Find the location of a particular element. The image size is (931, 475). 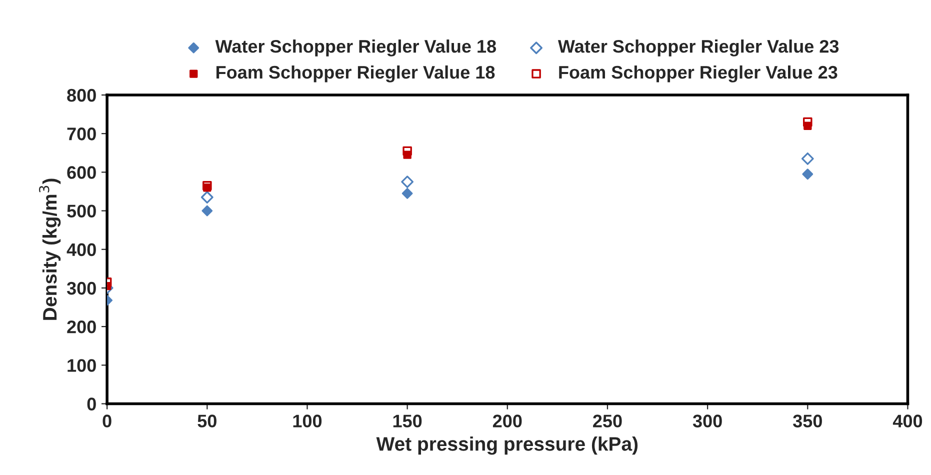

x-tick-label: 200 is located at coordinates (507, 421).